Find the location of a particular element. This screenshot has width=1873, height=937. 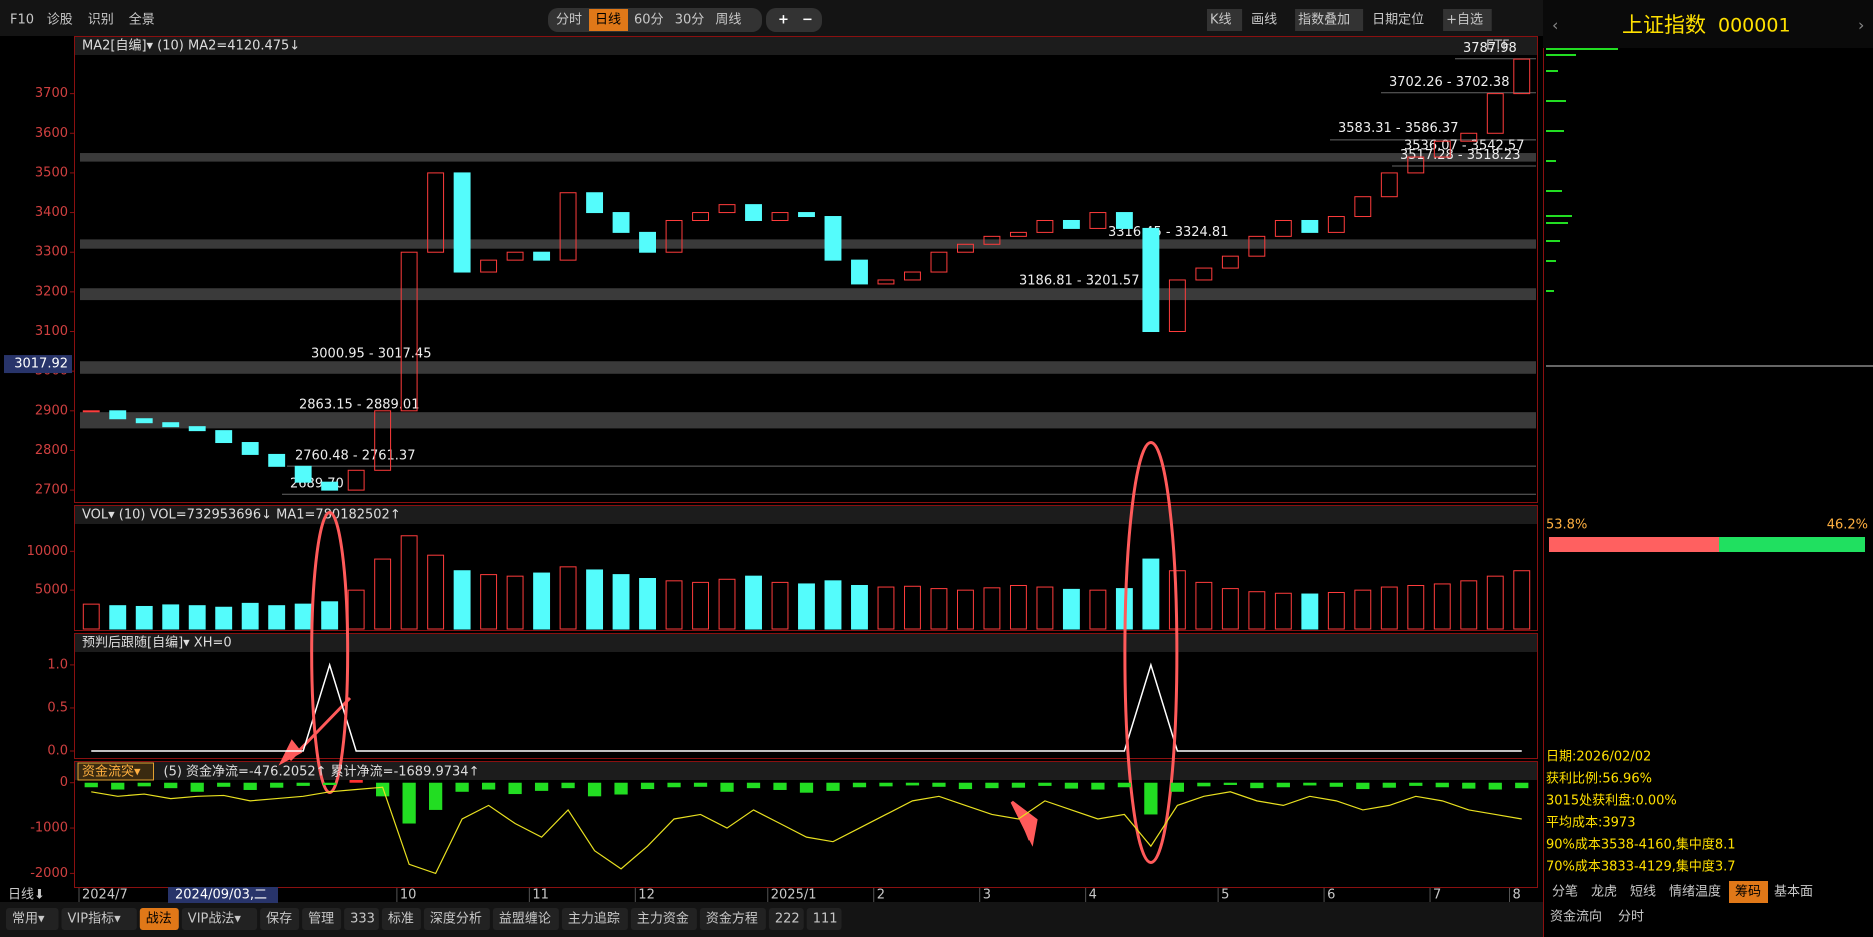

side-tab: 基本面 is located at coordinates (1793, 892).